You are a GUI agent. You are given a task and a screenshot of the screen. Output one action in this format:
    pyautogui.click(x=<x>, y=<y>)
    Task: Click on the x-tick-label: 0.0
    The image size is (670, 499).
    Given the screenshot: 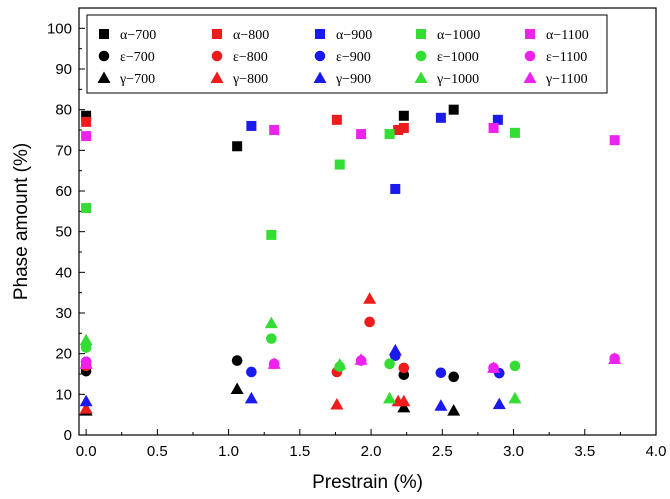 What is the action you would take?
    pyautogui.click(x=86, y=451)
    